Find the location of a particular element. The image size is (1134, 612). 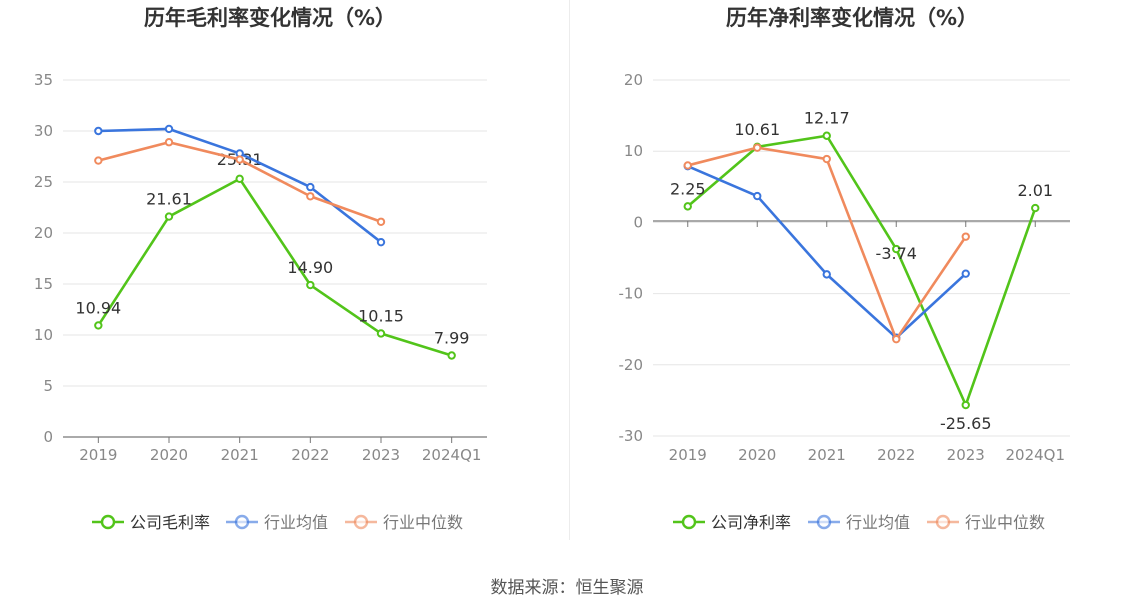

chart2-y-tick-label: -10 is located at coordinates (631, 294).